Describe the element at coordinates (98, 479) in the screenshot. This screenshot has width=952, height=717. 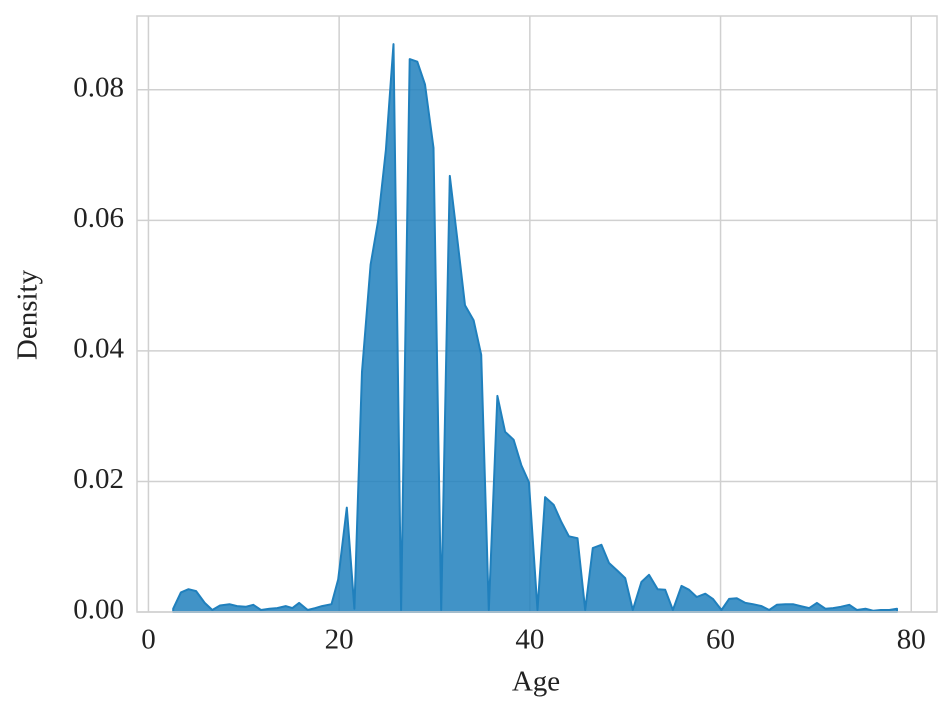
I see `y-tick-label: 0.02` at that location.